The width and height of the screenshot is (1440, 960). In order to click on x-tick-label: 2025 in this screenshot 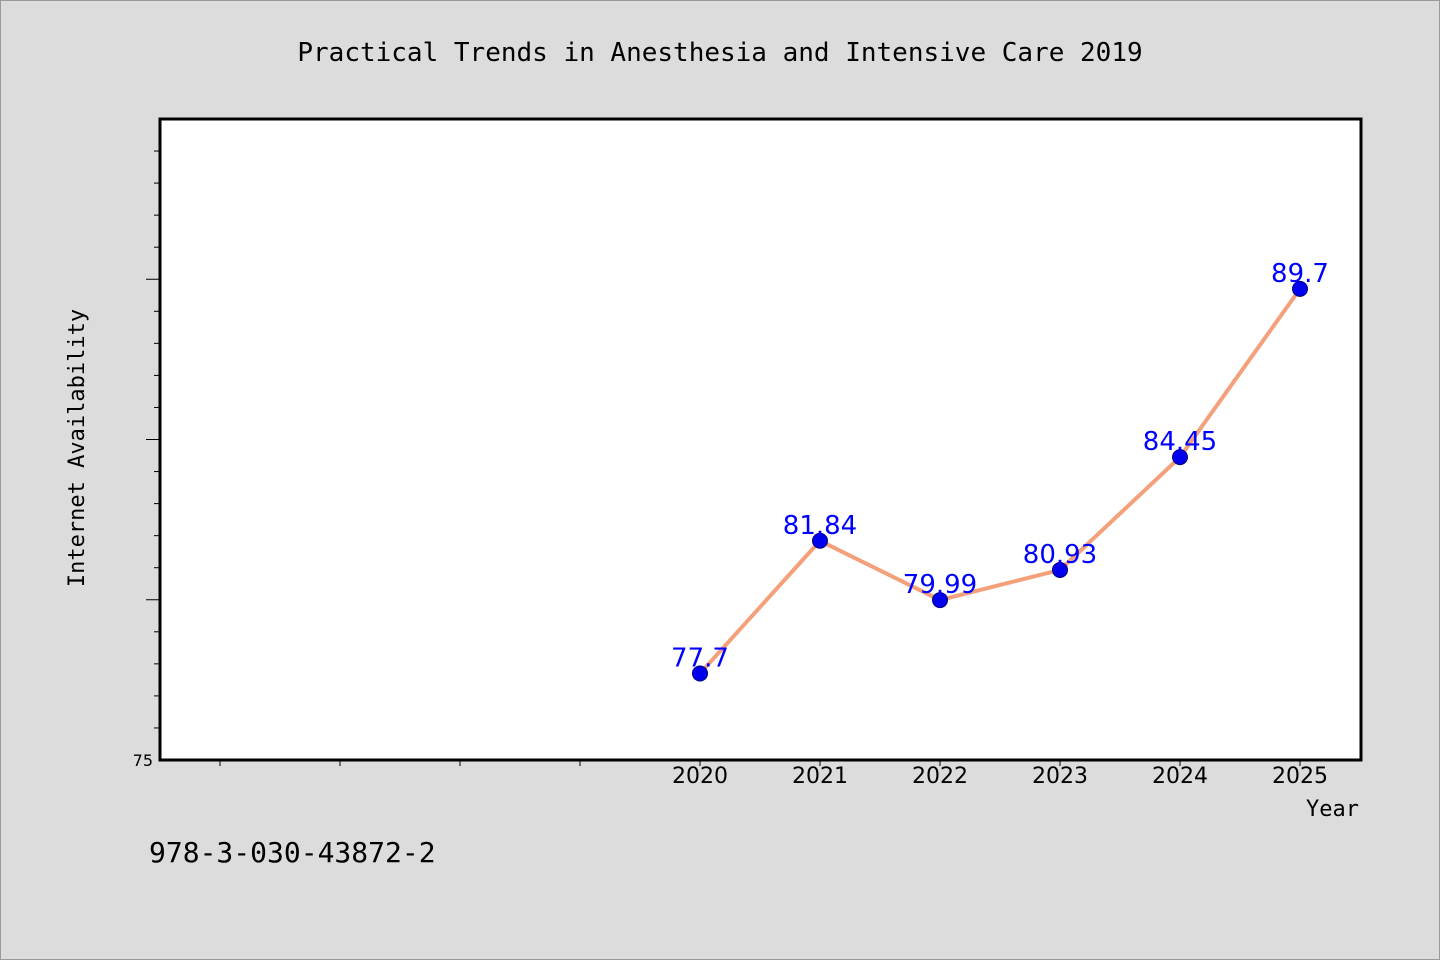, I will do `click(1300, 776)`.